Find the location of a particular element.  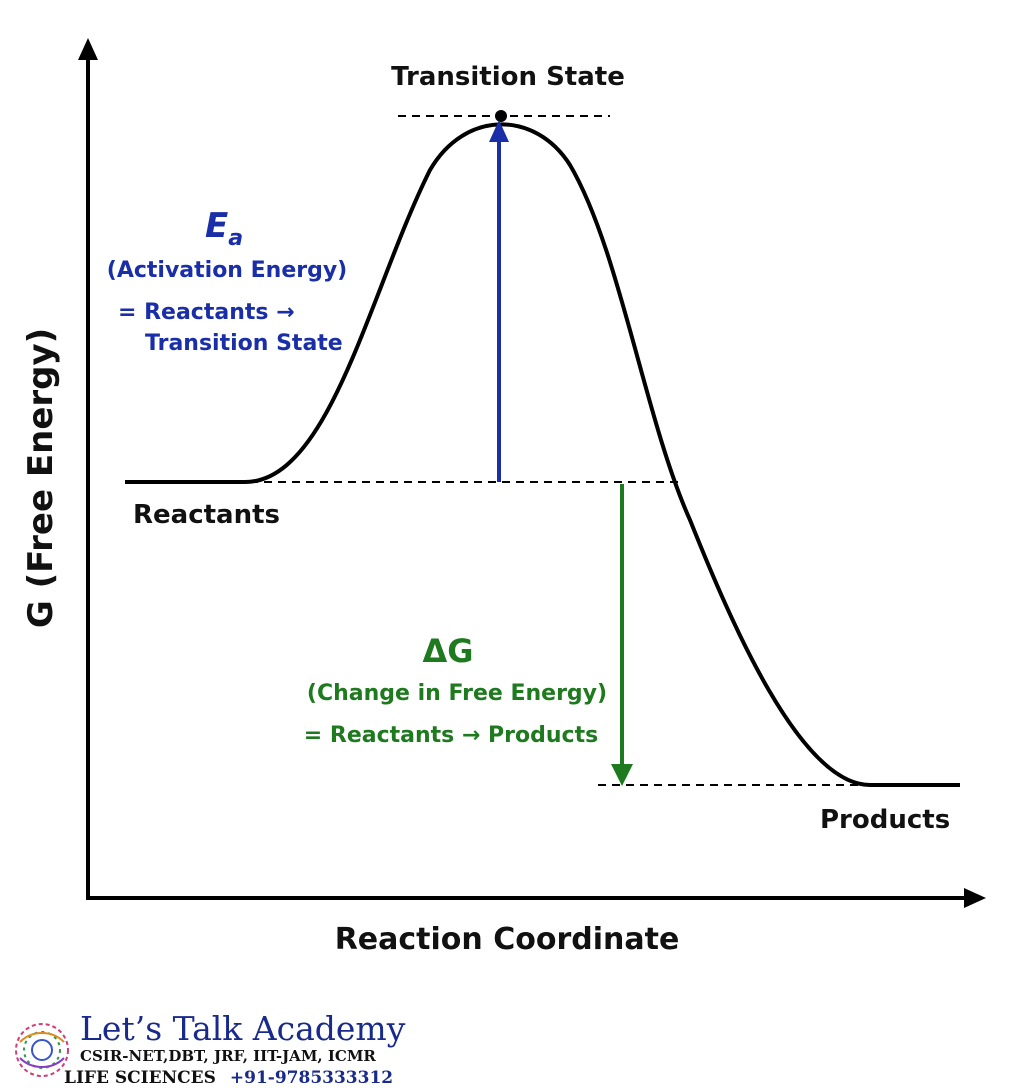

delta-g-equation: = Reactants → Products is located at coordinates (451, 735).